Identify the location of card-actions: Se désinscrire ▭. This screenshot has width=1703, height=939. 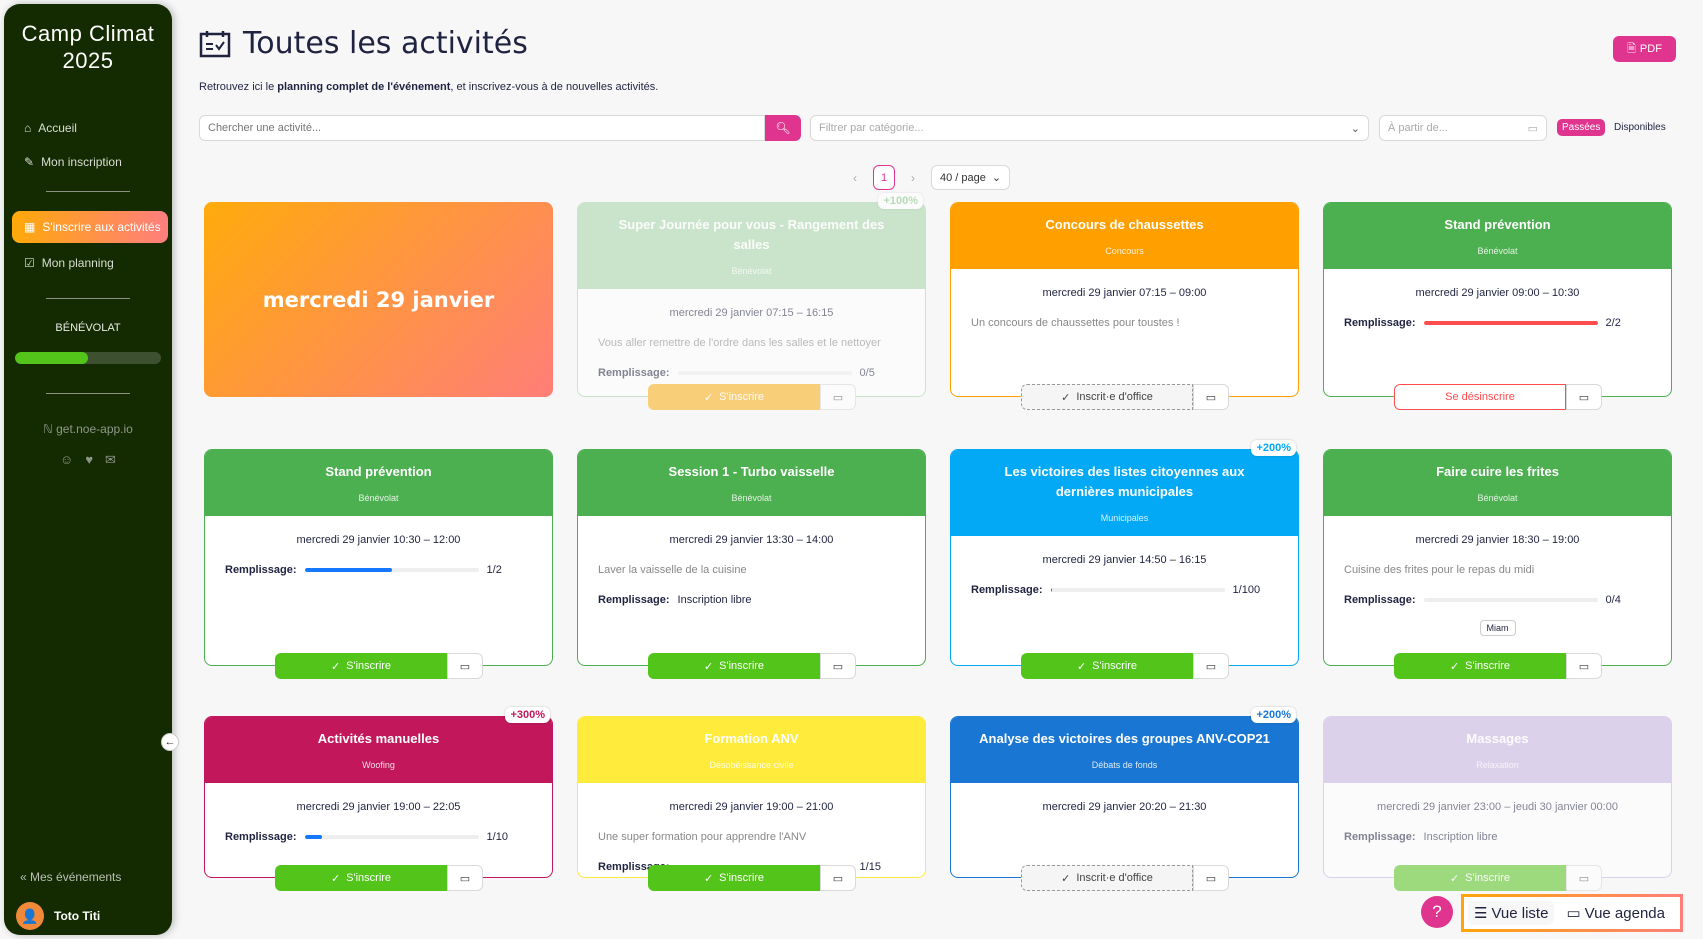
(1498, 397).